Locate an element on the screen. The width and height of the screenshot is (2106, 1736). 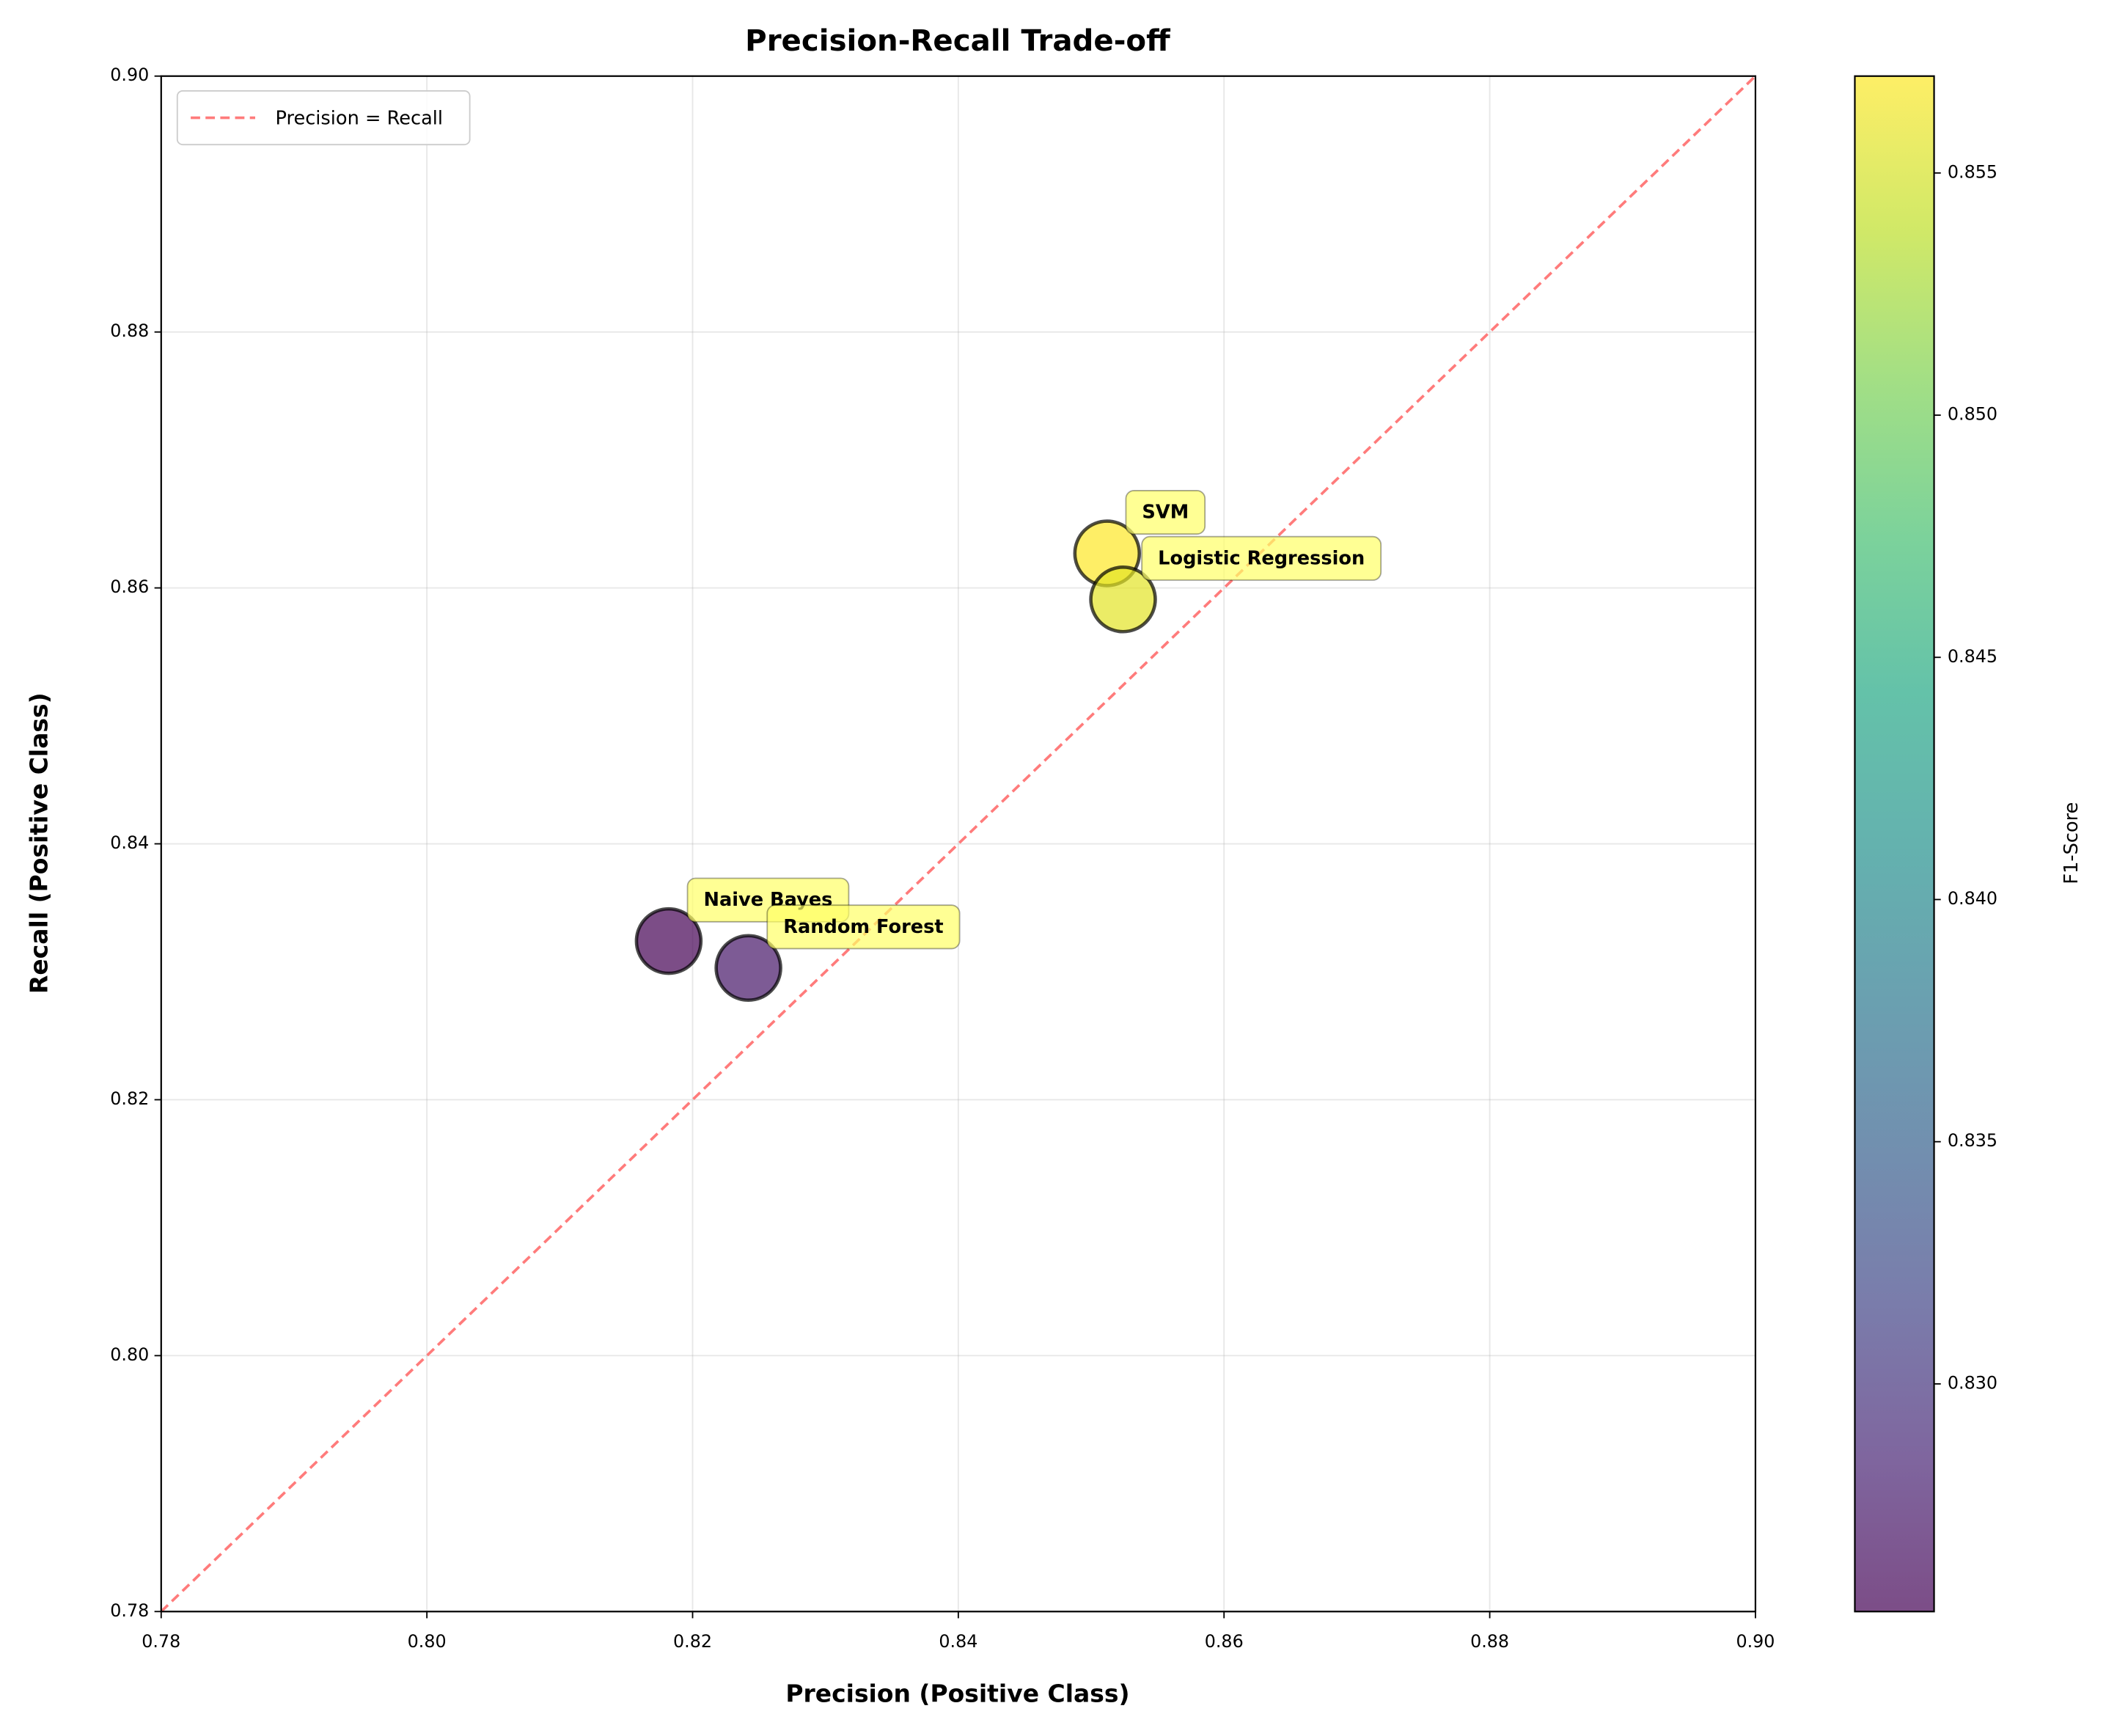
x-tick-label: 0.90 is located at coordinates (1756, 1642).